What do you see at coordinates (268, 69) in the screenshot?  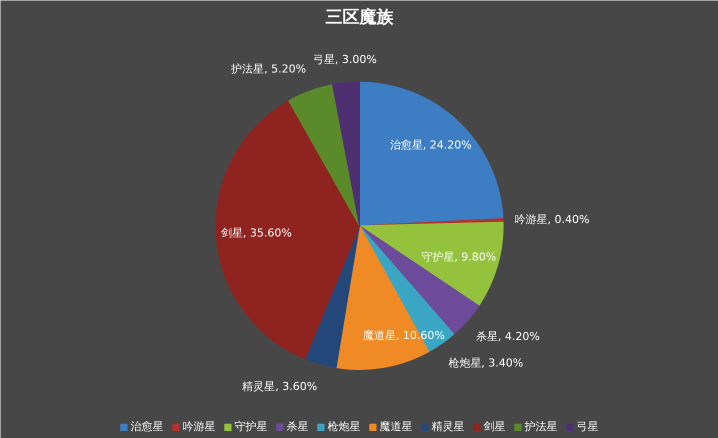 I see `data-label: 护法星, 5.20%` at bounding box center [268, 69].